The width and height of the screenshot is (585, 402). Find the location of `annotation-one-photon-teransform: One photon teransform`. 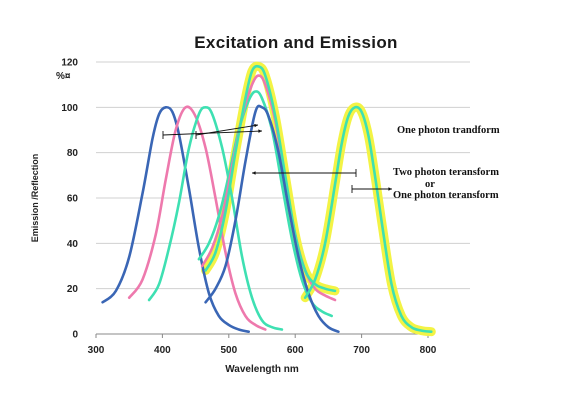

annotation-one-photon-teransform: One photon teransform is located at coordinates (446, 195).